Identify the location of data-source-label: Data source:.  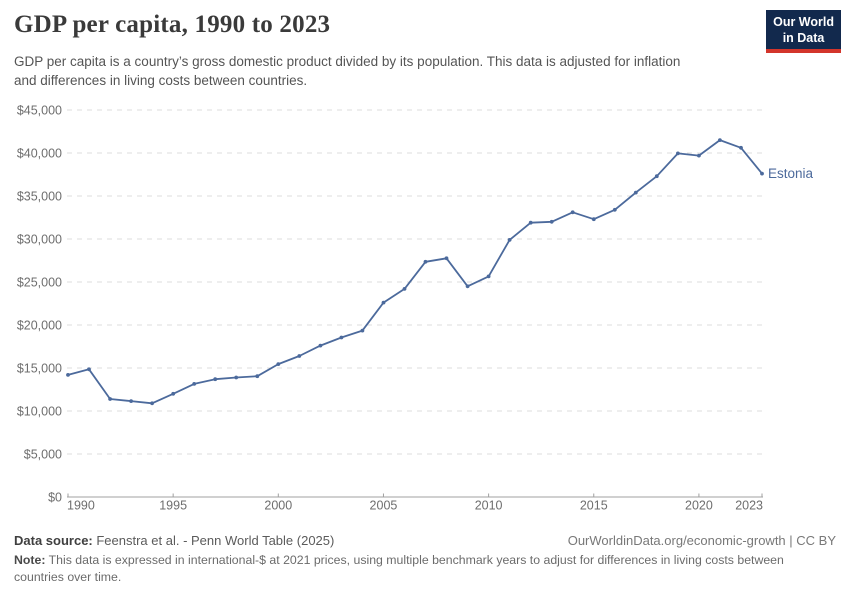
(53, 540).